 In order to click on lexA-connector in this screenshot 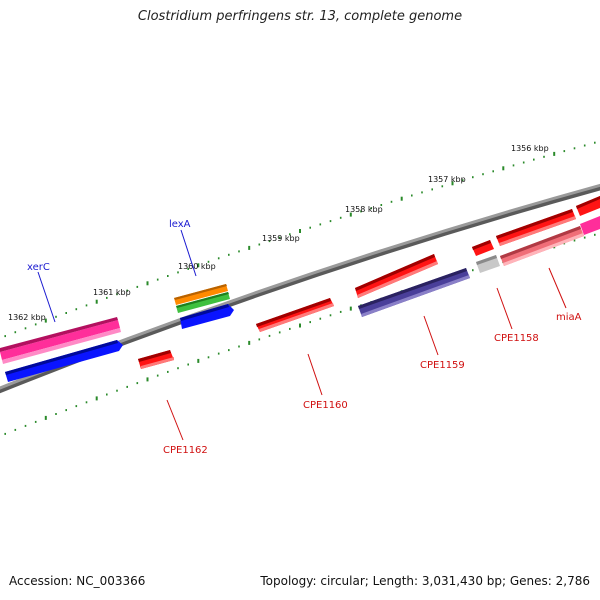, I will do `click(188, 253)`.